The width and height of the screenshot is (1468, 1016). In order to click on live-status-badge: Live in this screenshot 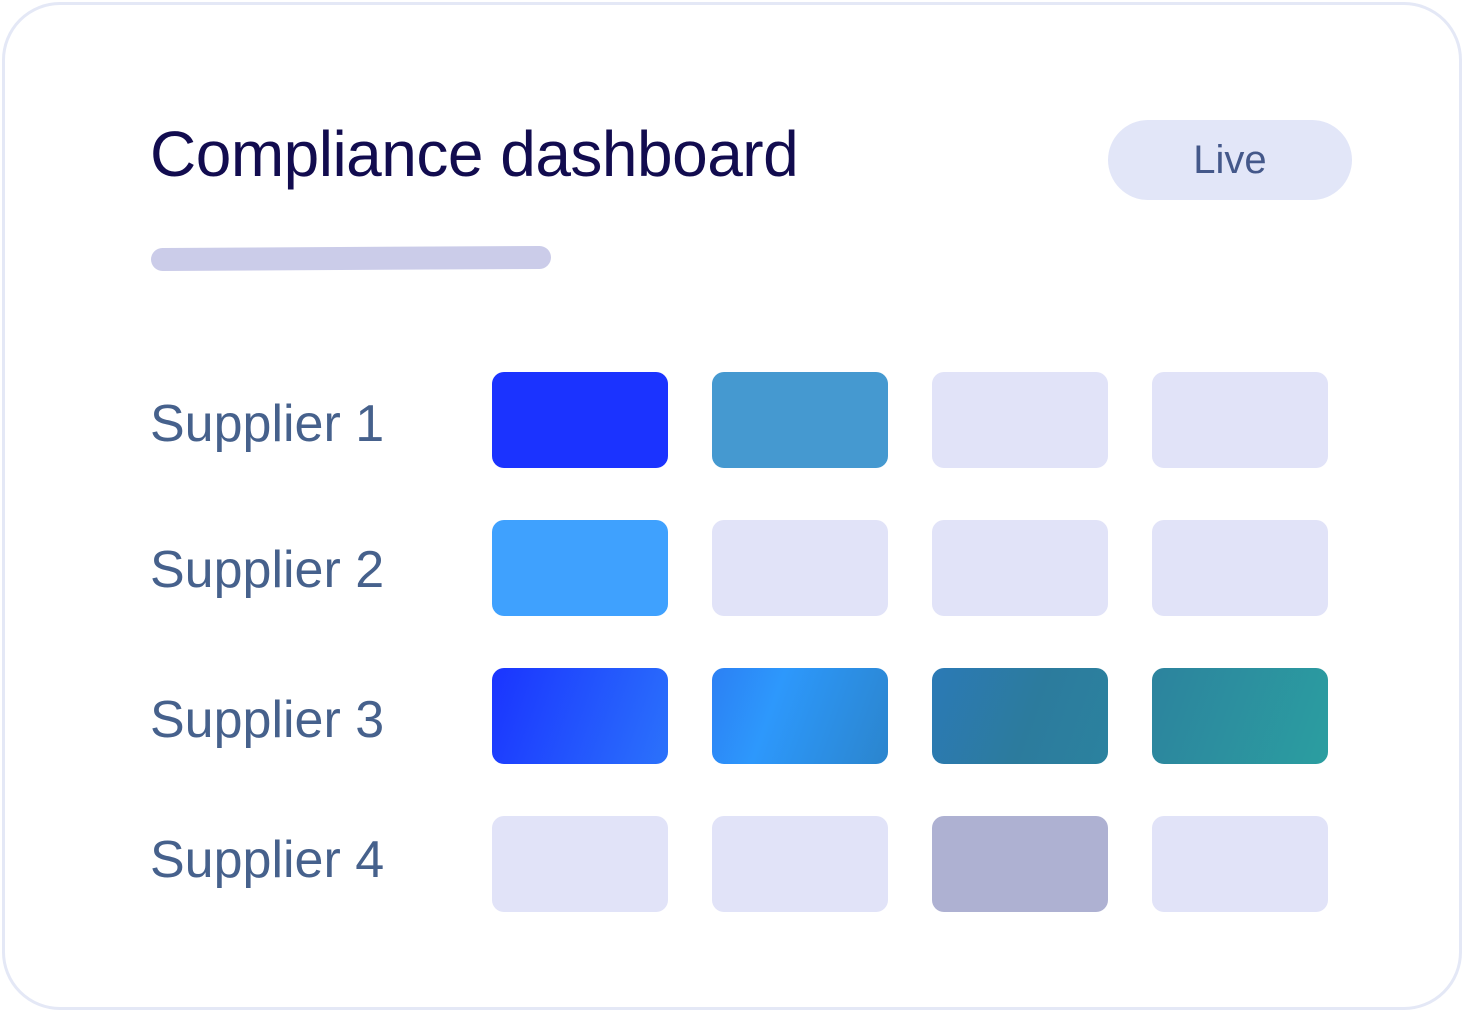, I will do `click(1230, 160)`.